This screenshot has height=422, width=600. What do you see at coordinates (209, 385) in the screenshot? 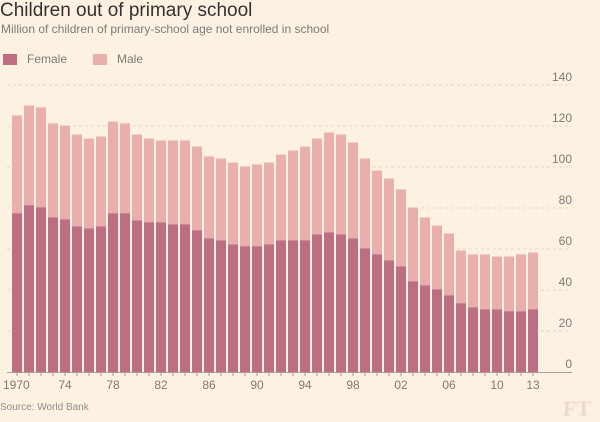
I see `x-tick-label: 86` at bounding box center [209, 385].